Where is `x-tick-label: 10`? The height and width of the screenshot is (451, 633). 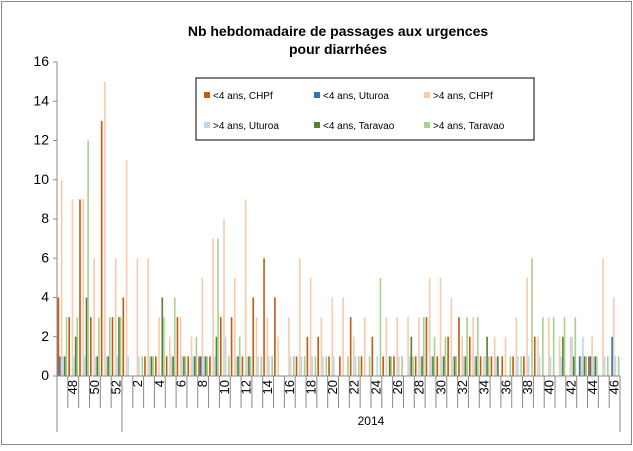
x-tick-label: 10 is located at coordinates (224, 387).